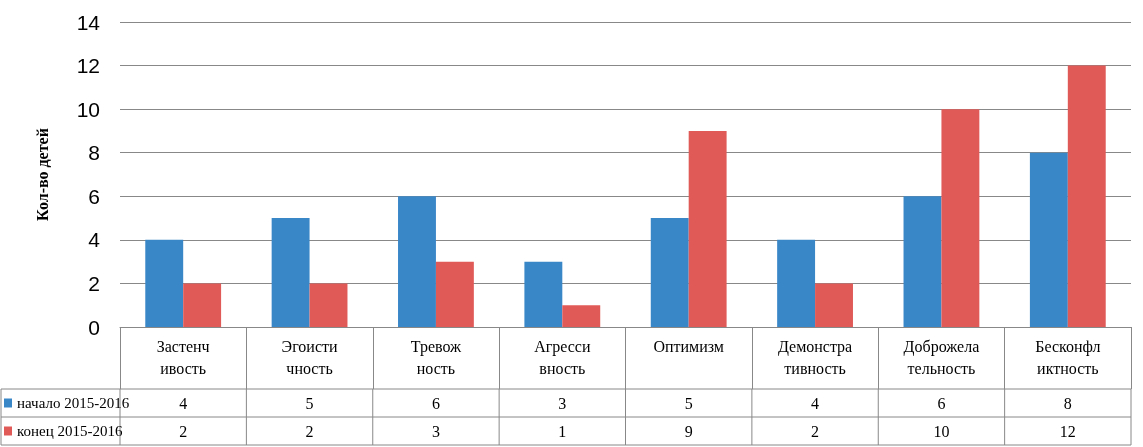 Image resolution: width=1143 pixels, height=447 pixels. I want to click on data-label: 8, so click(1067, 403).